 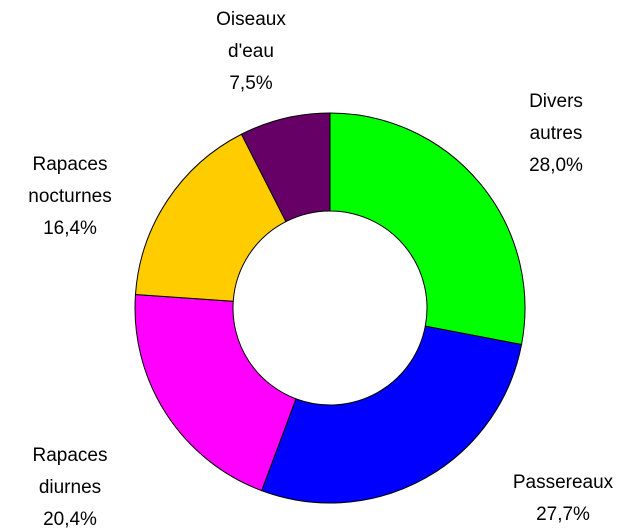 What do you see at coordinates (70, 487) in the screenshot?
I see `slice-label-line: diurnes` at bounding box center [70, 487].